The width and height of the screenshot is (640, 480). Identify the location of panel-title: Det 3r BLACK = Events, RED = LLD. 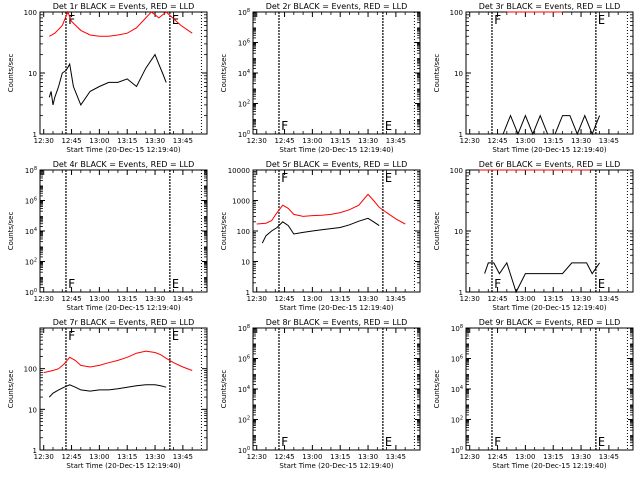
(550, 6).